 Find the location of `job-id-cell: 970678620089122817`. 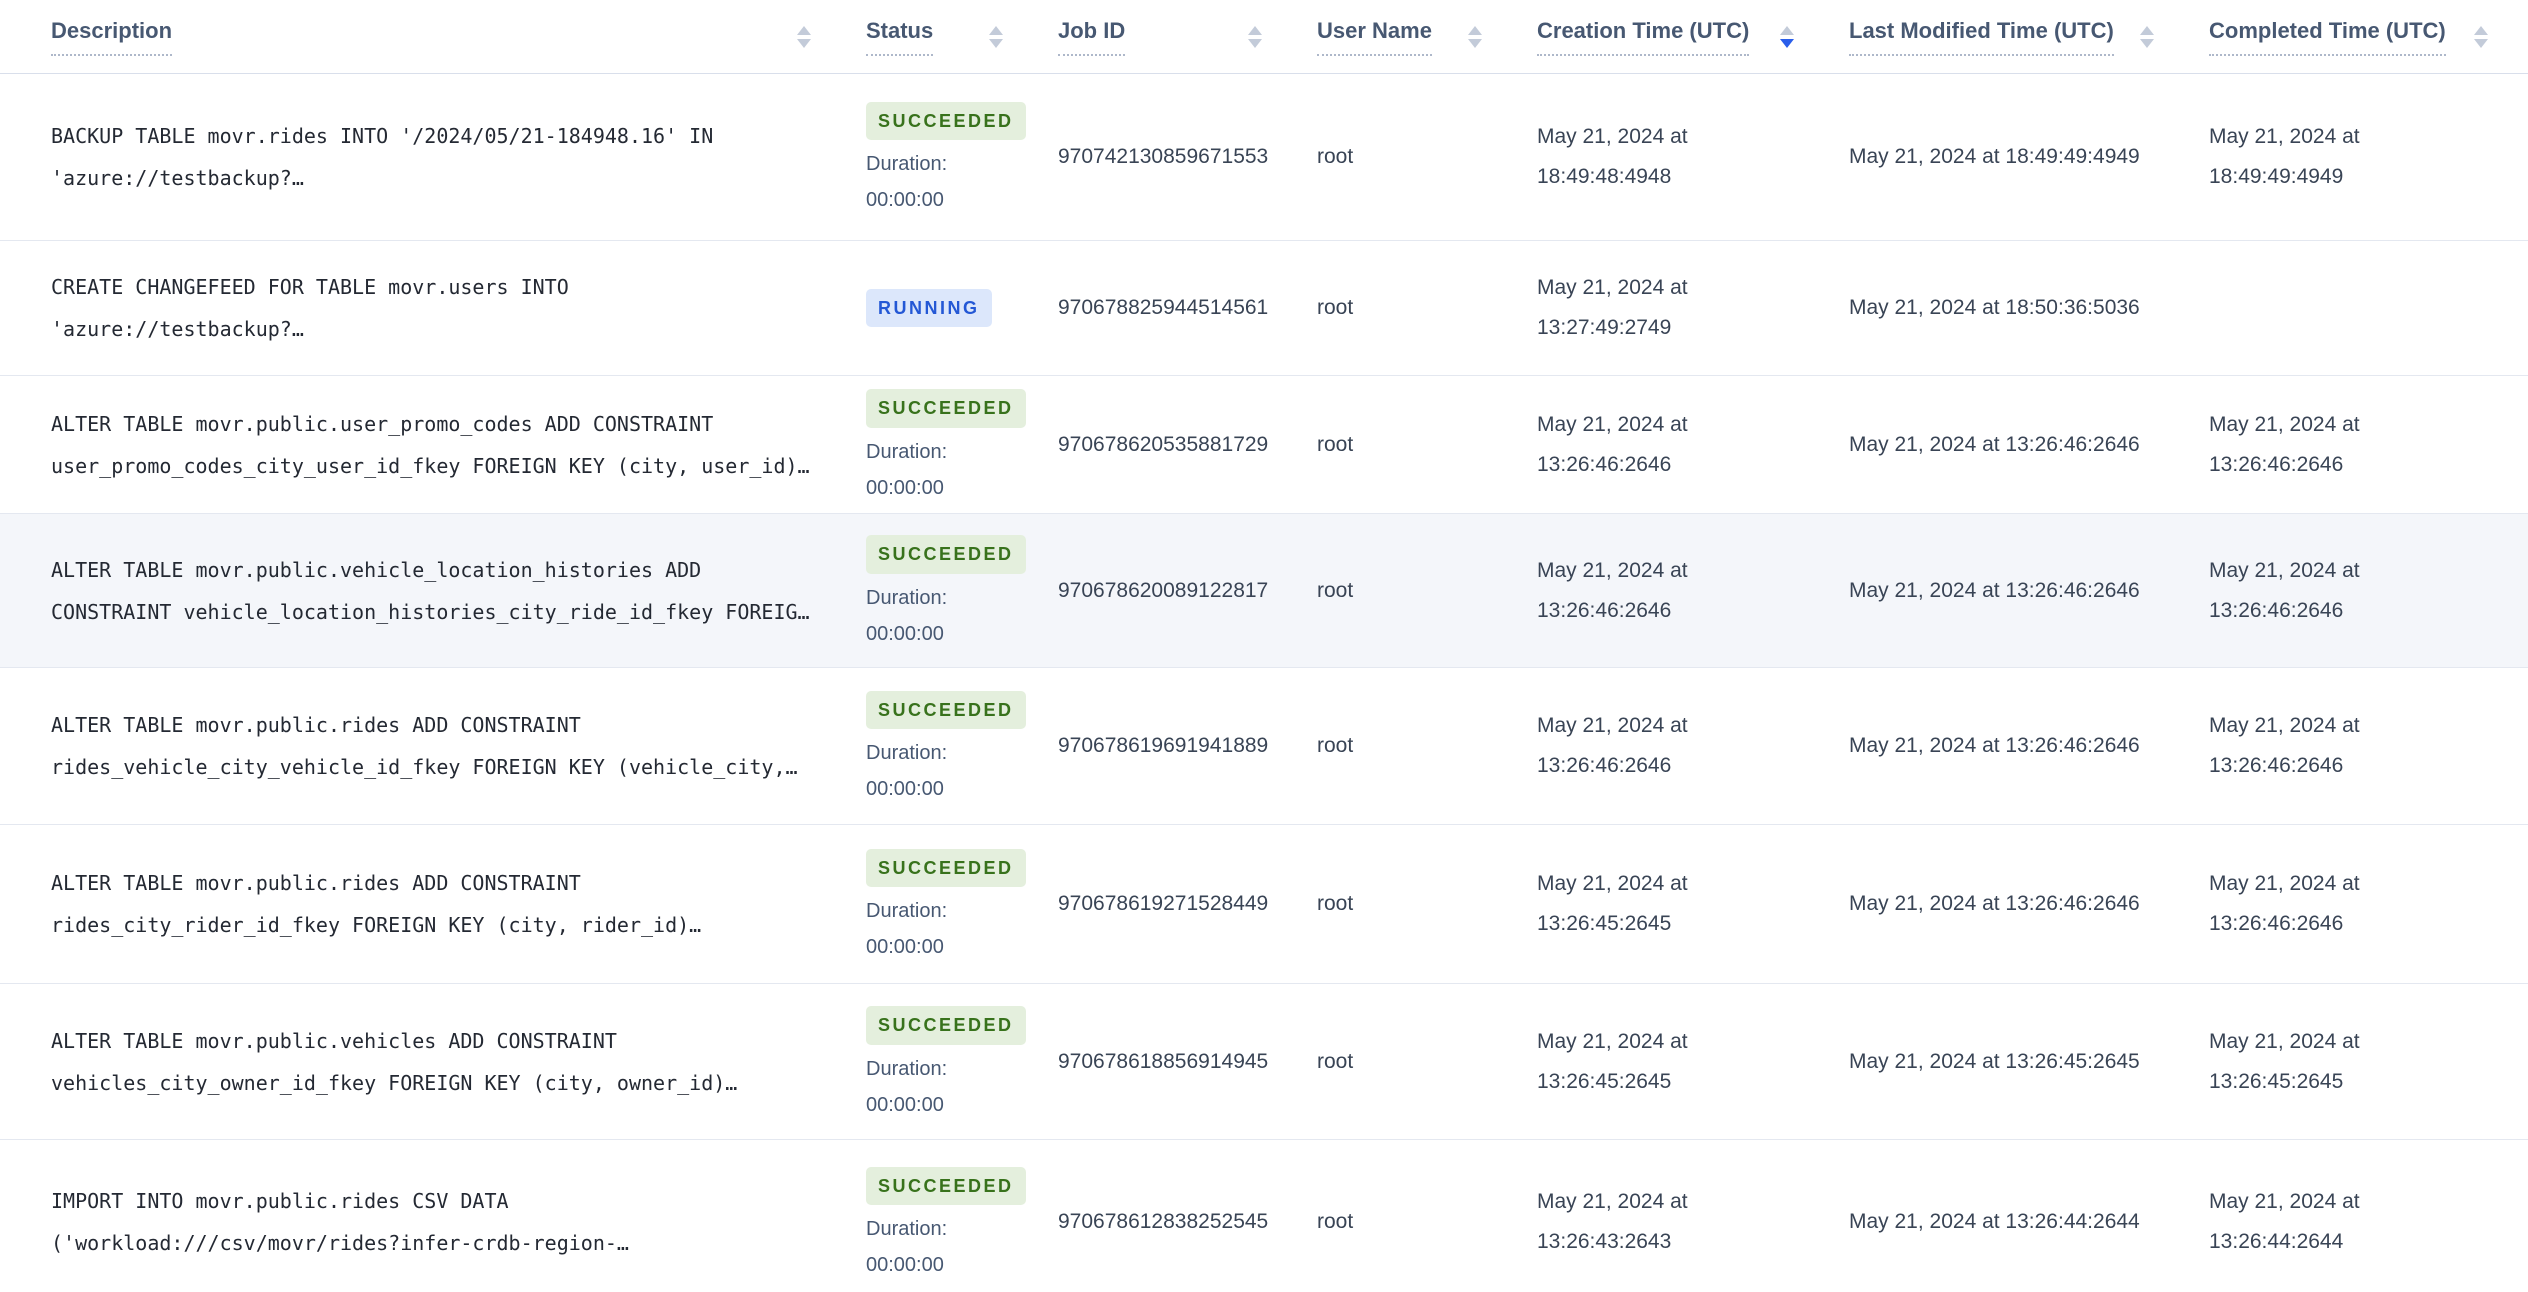

job-id-cell: 970678620089122817 is located at coordinates (1163, 590).